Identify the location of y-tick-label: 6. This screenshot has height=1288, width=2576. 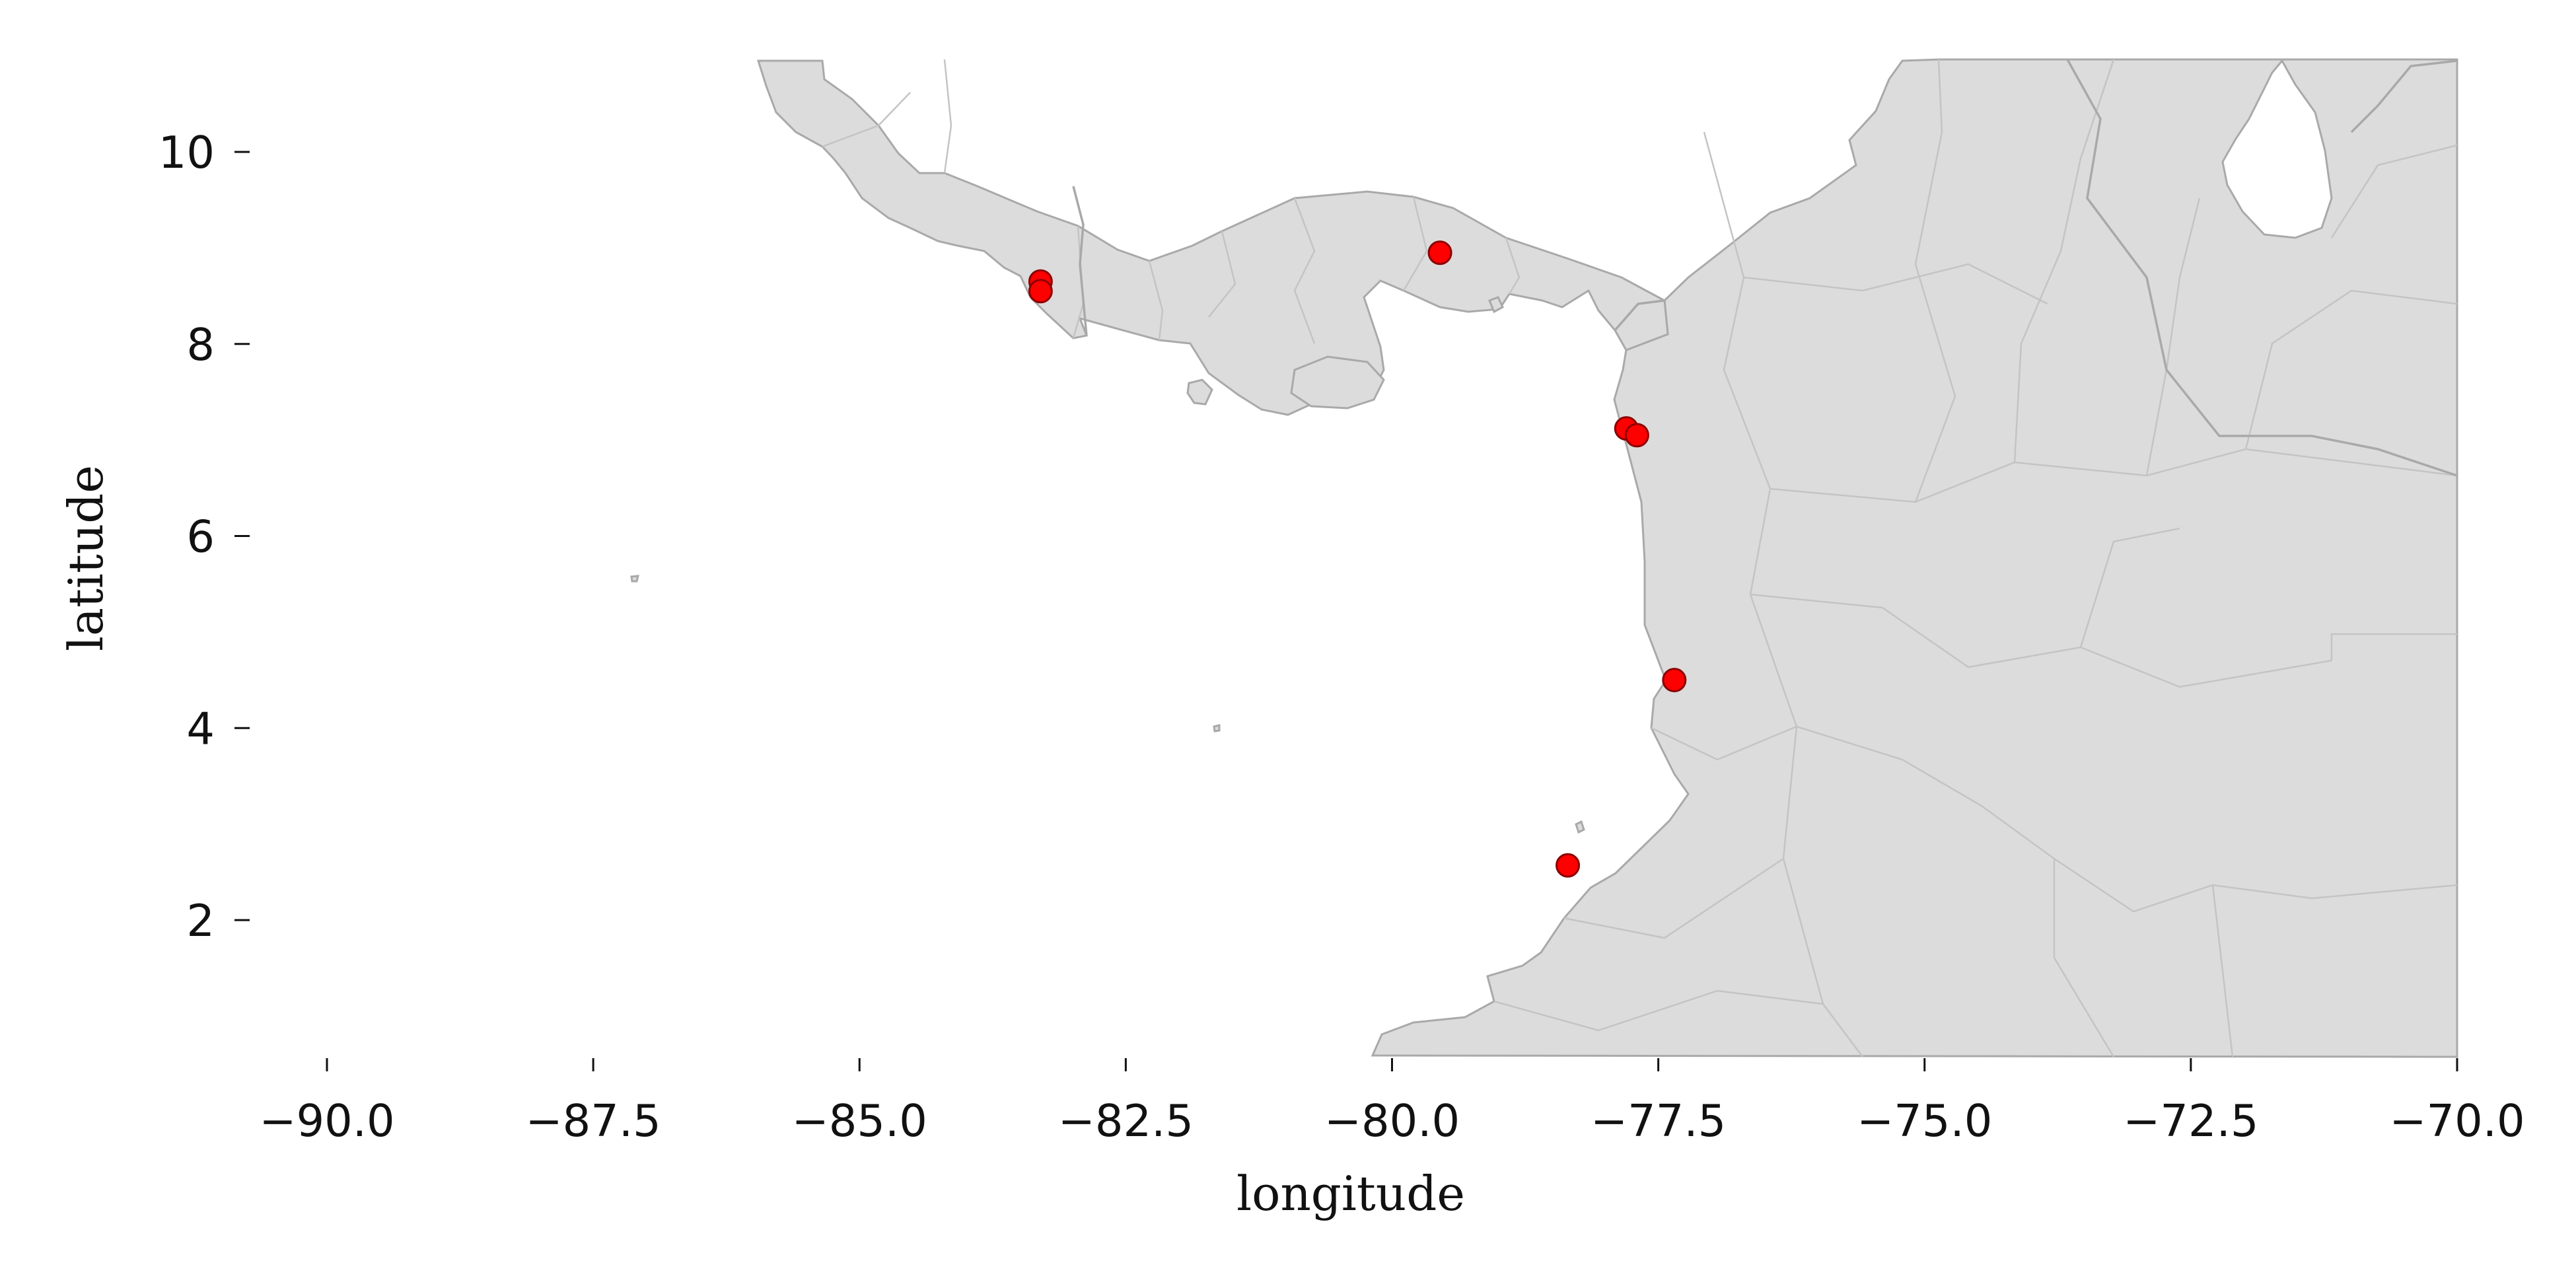
(201, 537).